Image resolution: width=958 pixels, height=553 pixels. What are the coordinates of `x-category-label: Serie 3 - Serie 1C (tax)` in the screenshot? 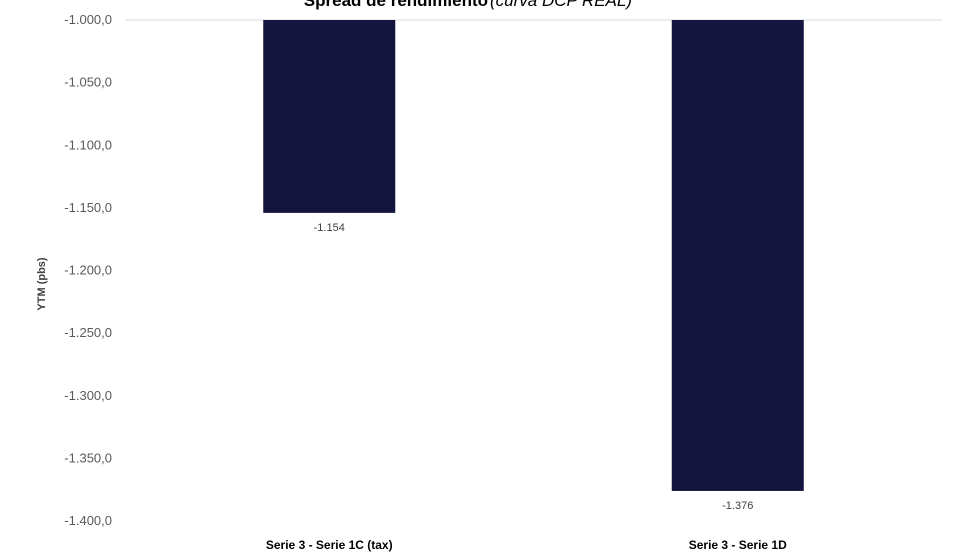 It's located at (329, 545).